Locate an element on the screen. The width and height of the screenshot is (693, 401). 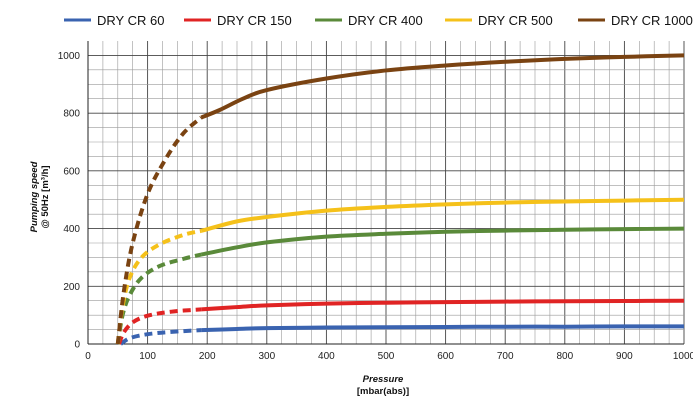
legend-item-dry-cr-150: DRY CR 150 is located at coordinates (238, 20).